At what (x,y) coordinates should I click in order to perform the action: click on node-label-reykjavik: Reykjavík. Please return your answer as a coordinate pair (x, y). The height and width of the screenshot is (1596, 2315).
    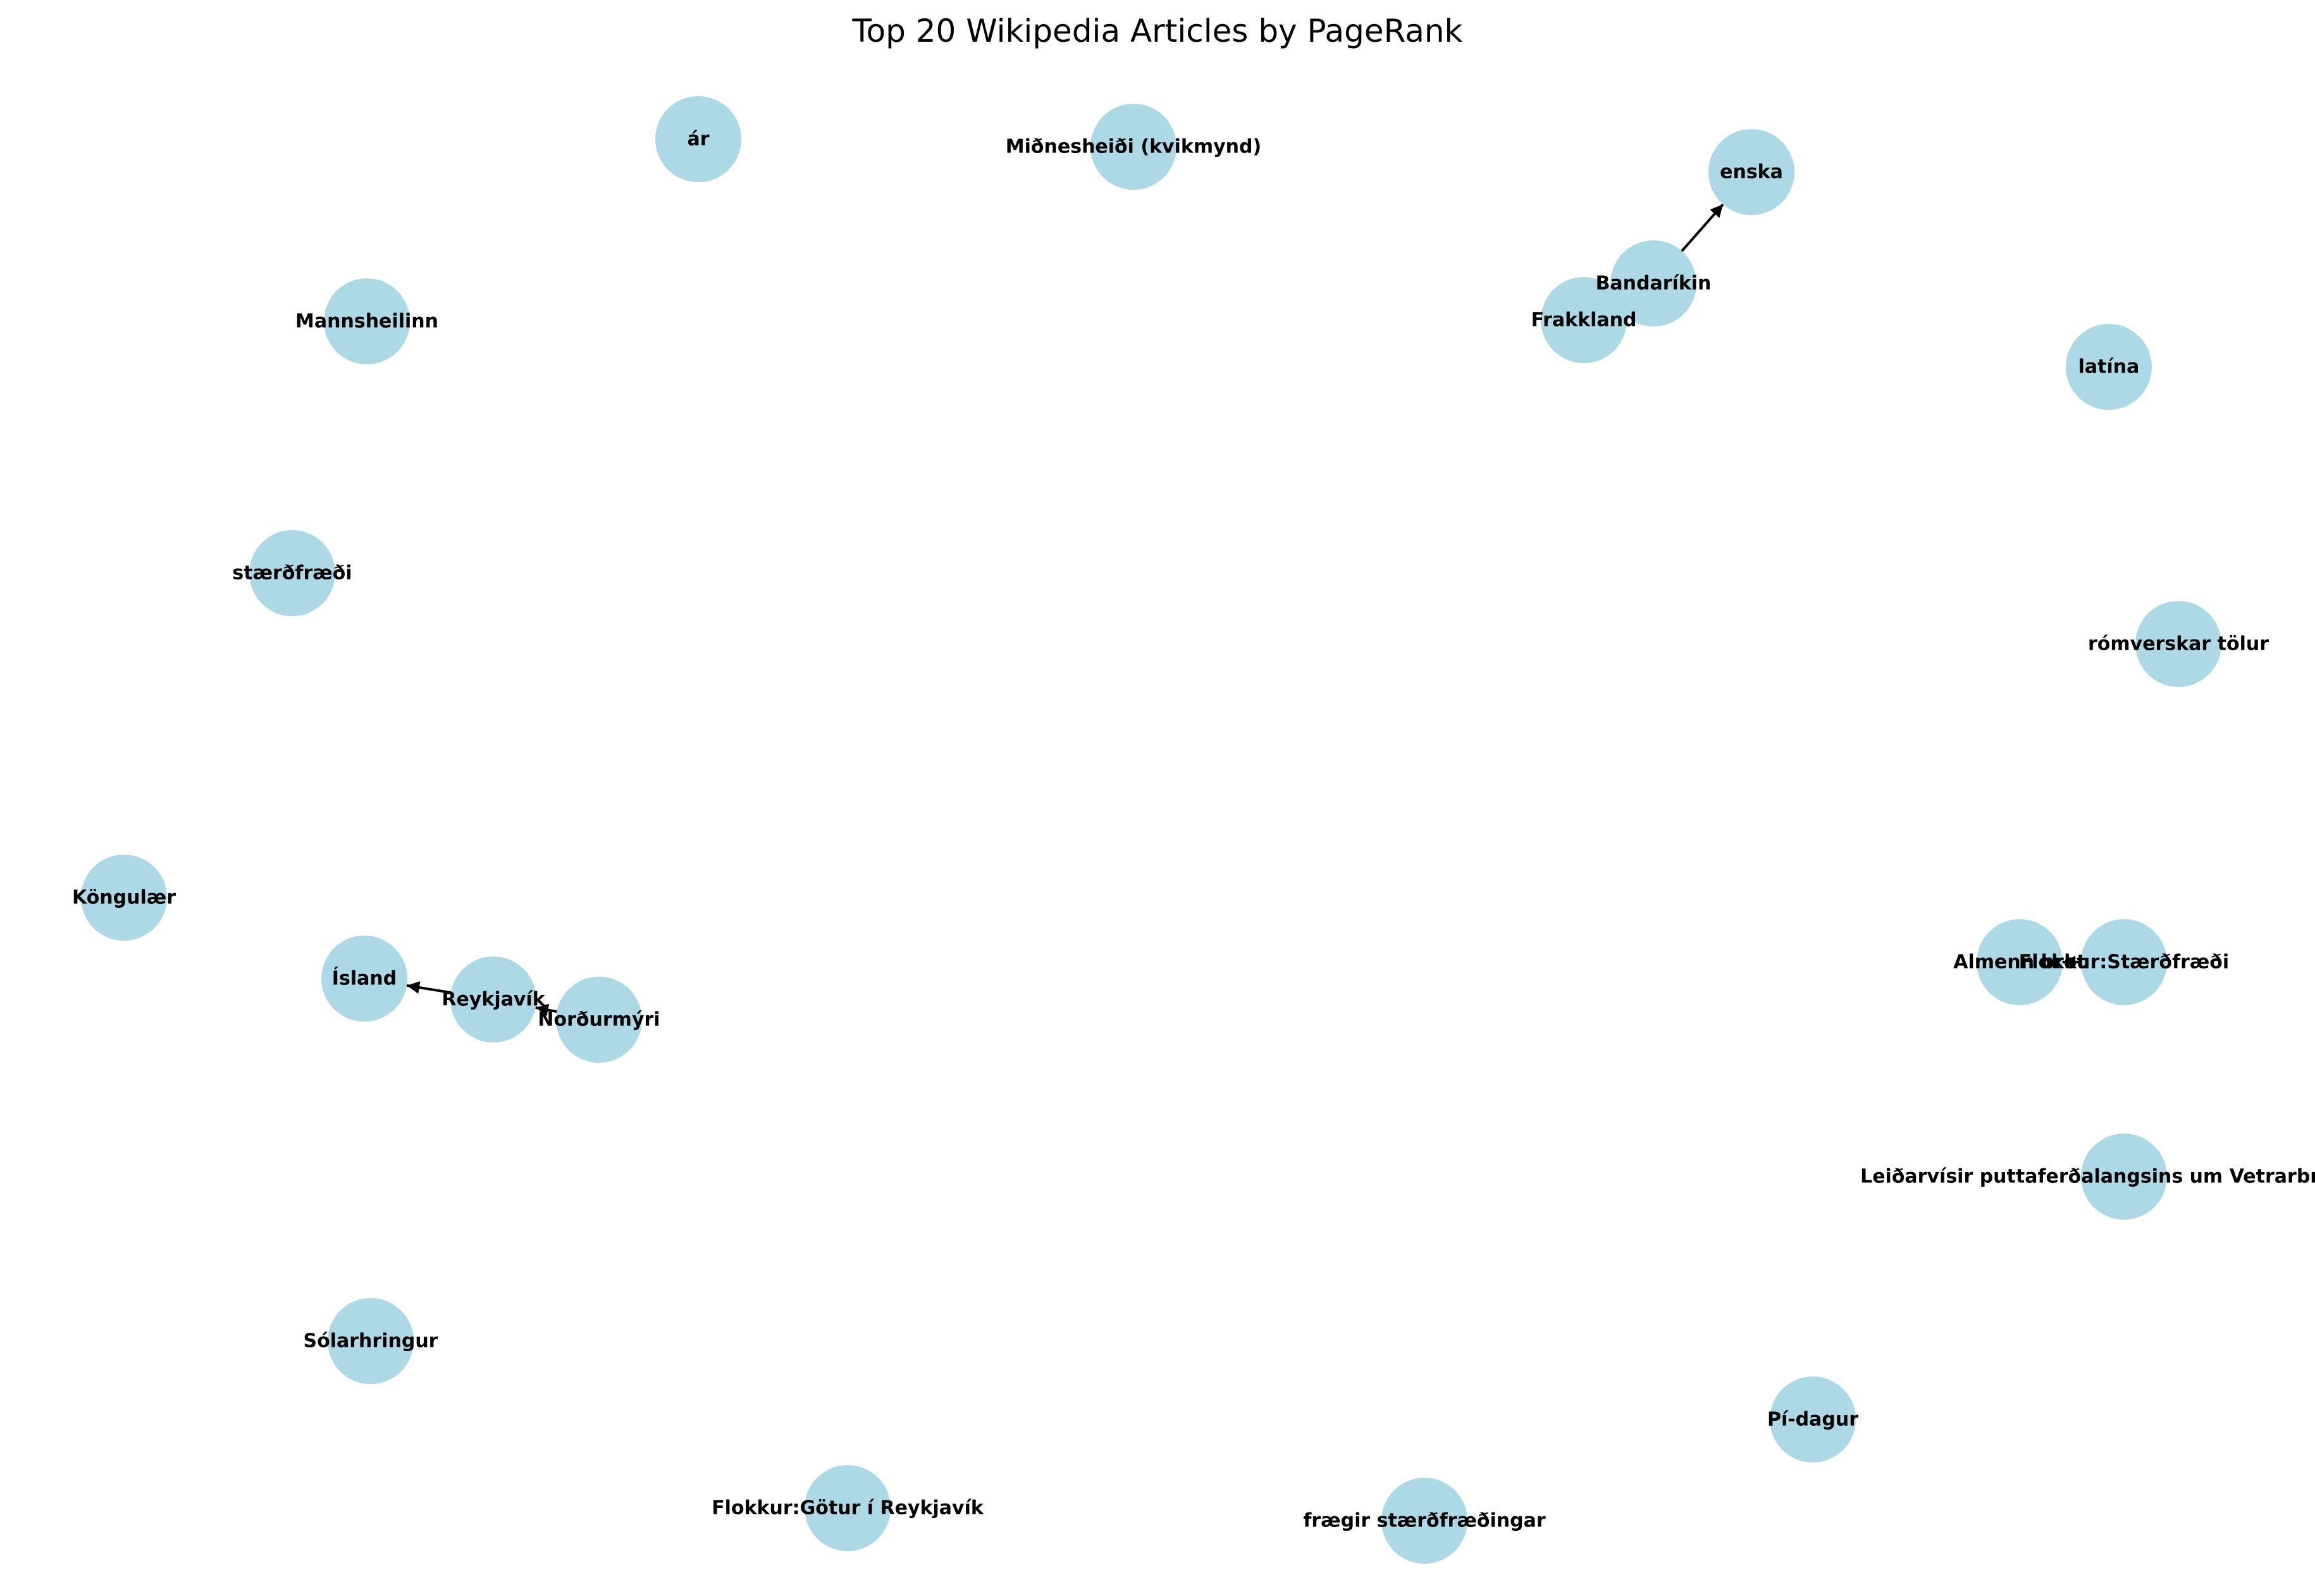
    Looking at the image, I should click on (493, 1000).